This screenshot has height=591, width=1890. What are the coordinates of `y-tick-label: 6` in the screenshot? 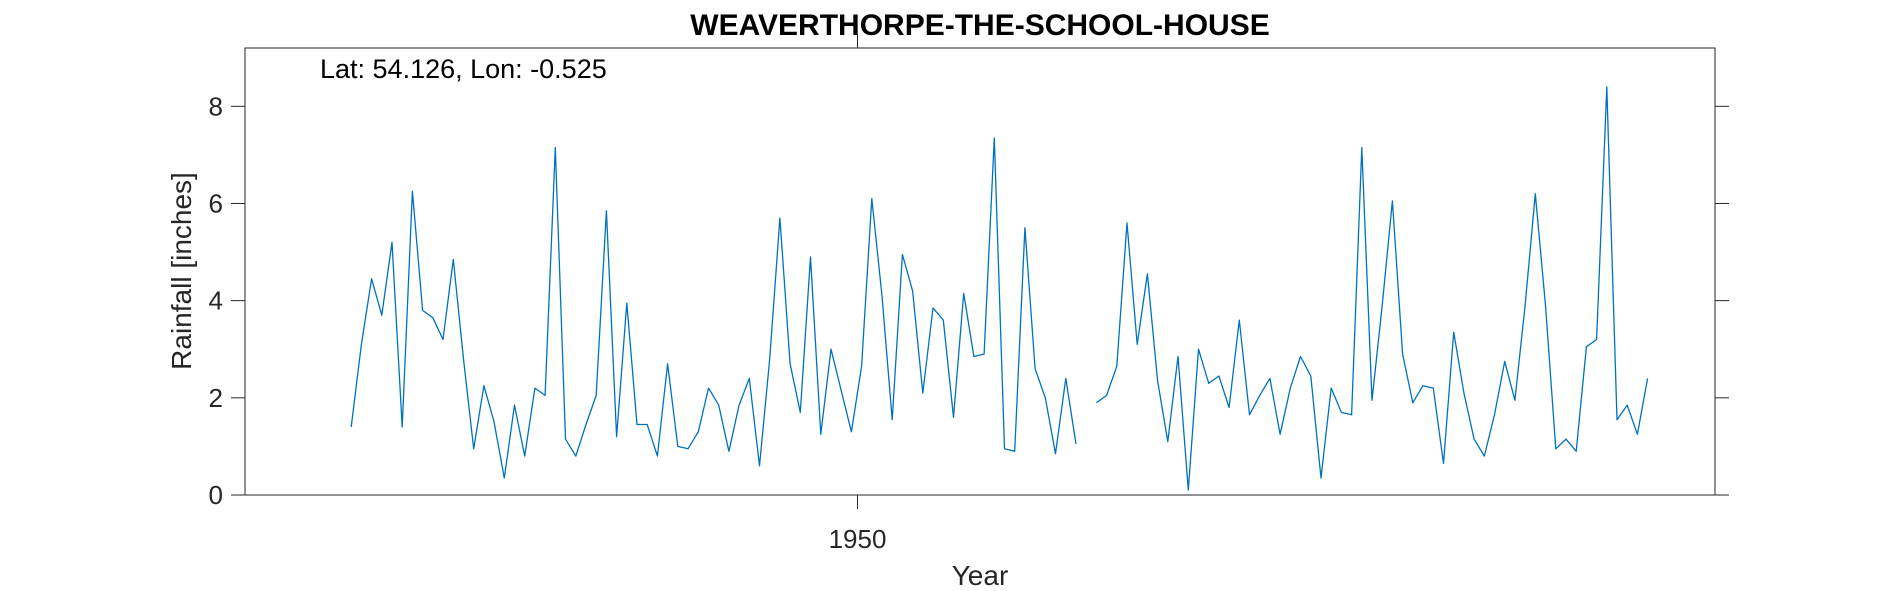 It's located at (216, 203).